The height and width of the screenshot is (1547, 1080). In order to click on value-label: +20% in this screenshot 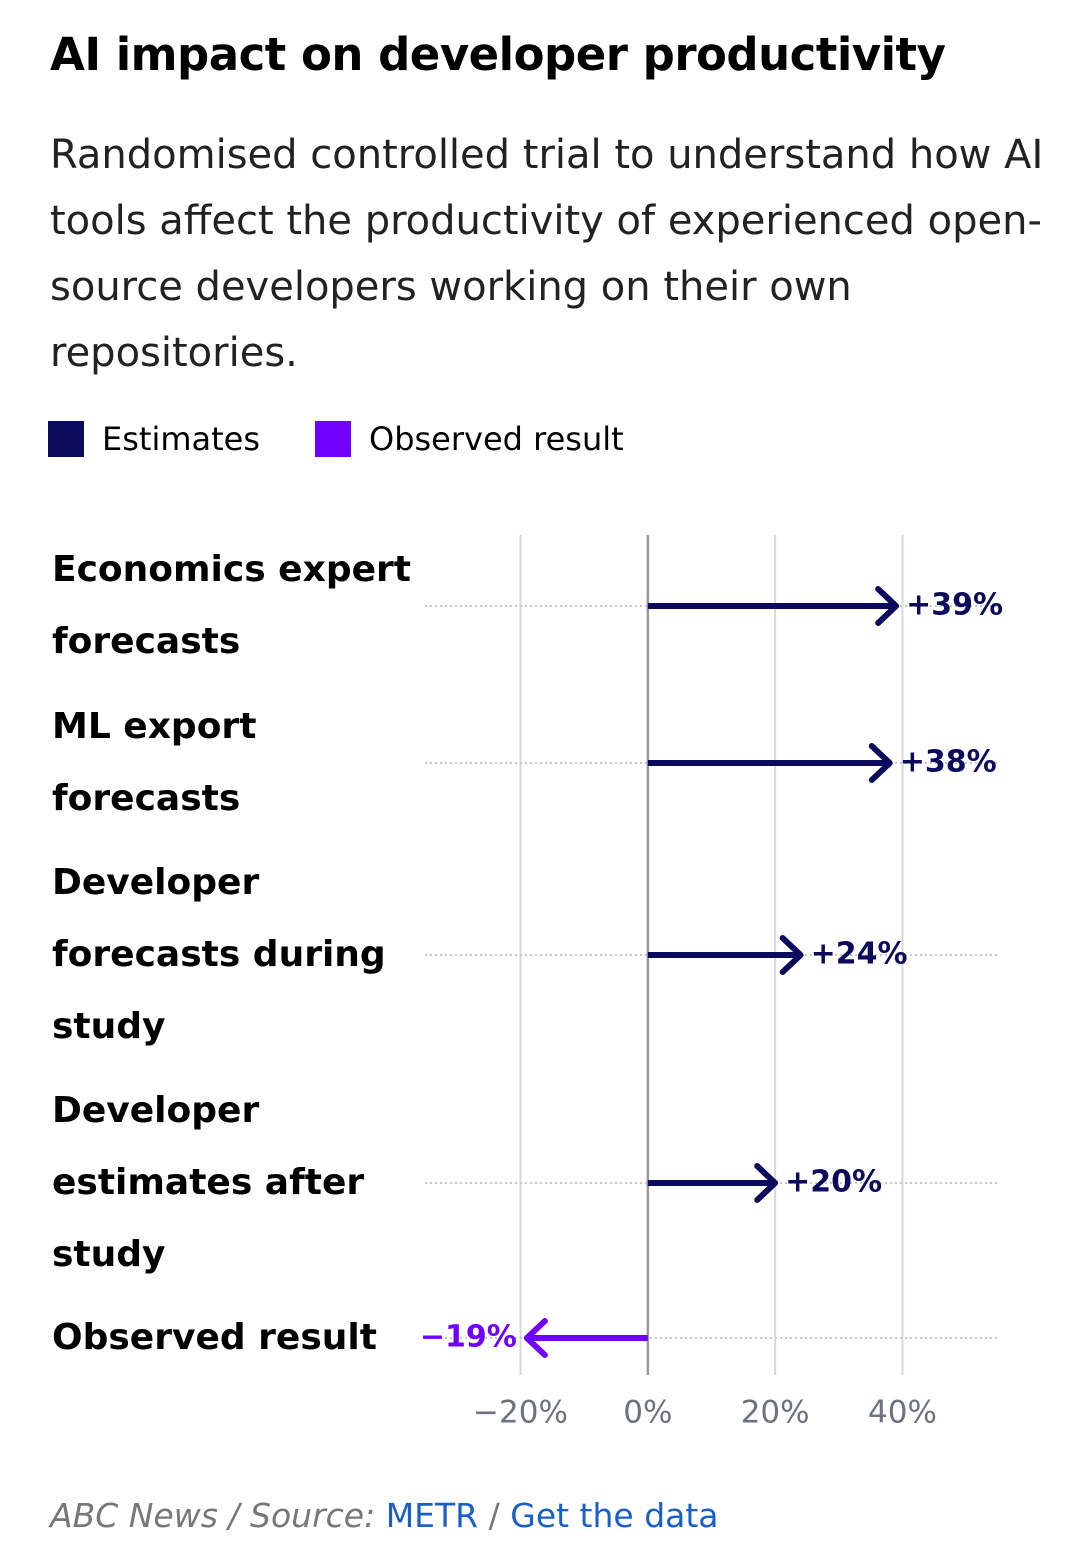, I will do `click(833, 1182)`.